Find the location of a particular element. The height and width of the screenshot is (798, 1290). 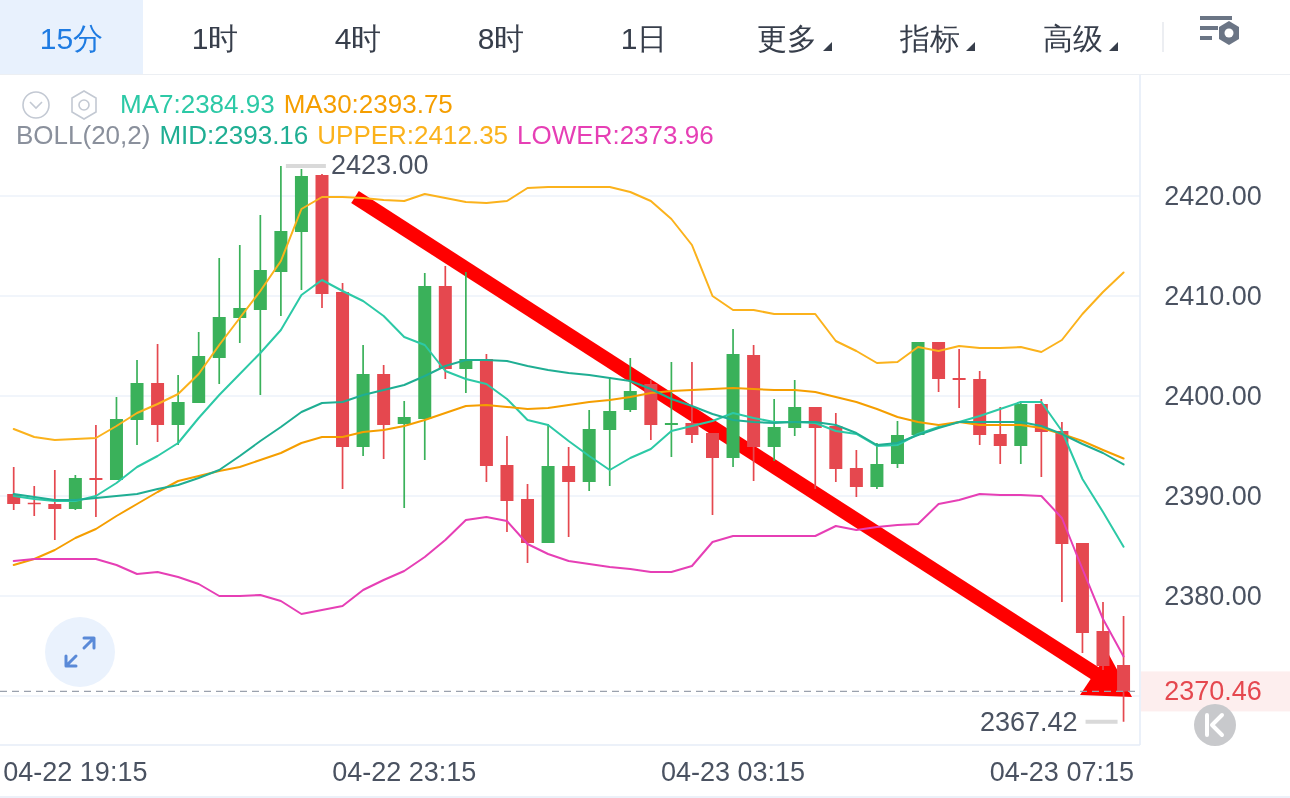

y-tick-label: 2400.00 is located at coordinates (1213, 396).